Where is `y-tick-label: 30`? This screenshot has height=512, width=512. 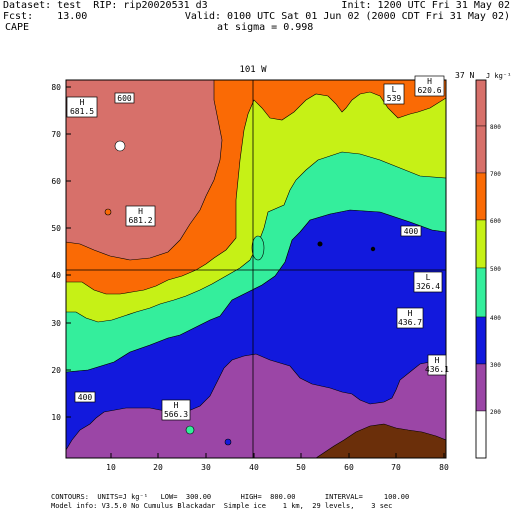 y-tick-label: 30 is located at coordinates (56, 323).